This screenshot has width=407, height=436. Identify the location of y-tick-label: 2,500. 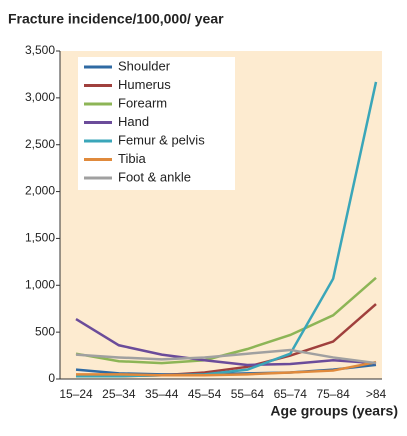
(40, 144).